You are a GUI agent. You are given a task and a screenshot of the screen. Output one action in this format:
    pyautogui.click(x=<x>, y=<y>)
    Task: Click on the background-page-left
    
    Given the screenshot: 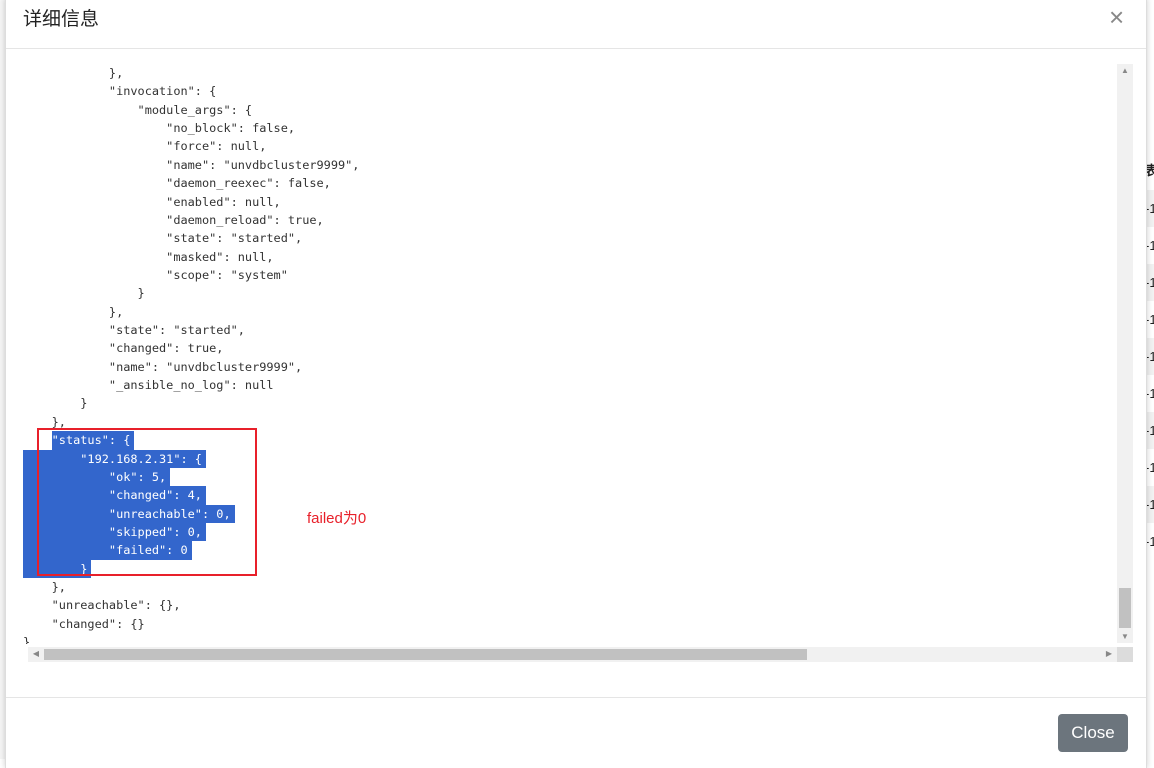 What is the action you would take?
    pyautogui.click(x=2, y=379)
    